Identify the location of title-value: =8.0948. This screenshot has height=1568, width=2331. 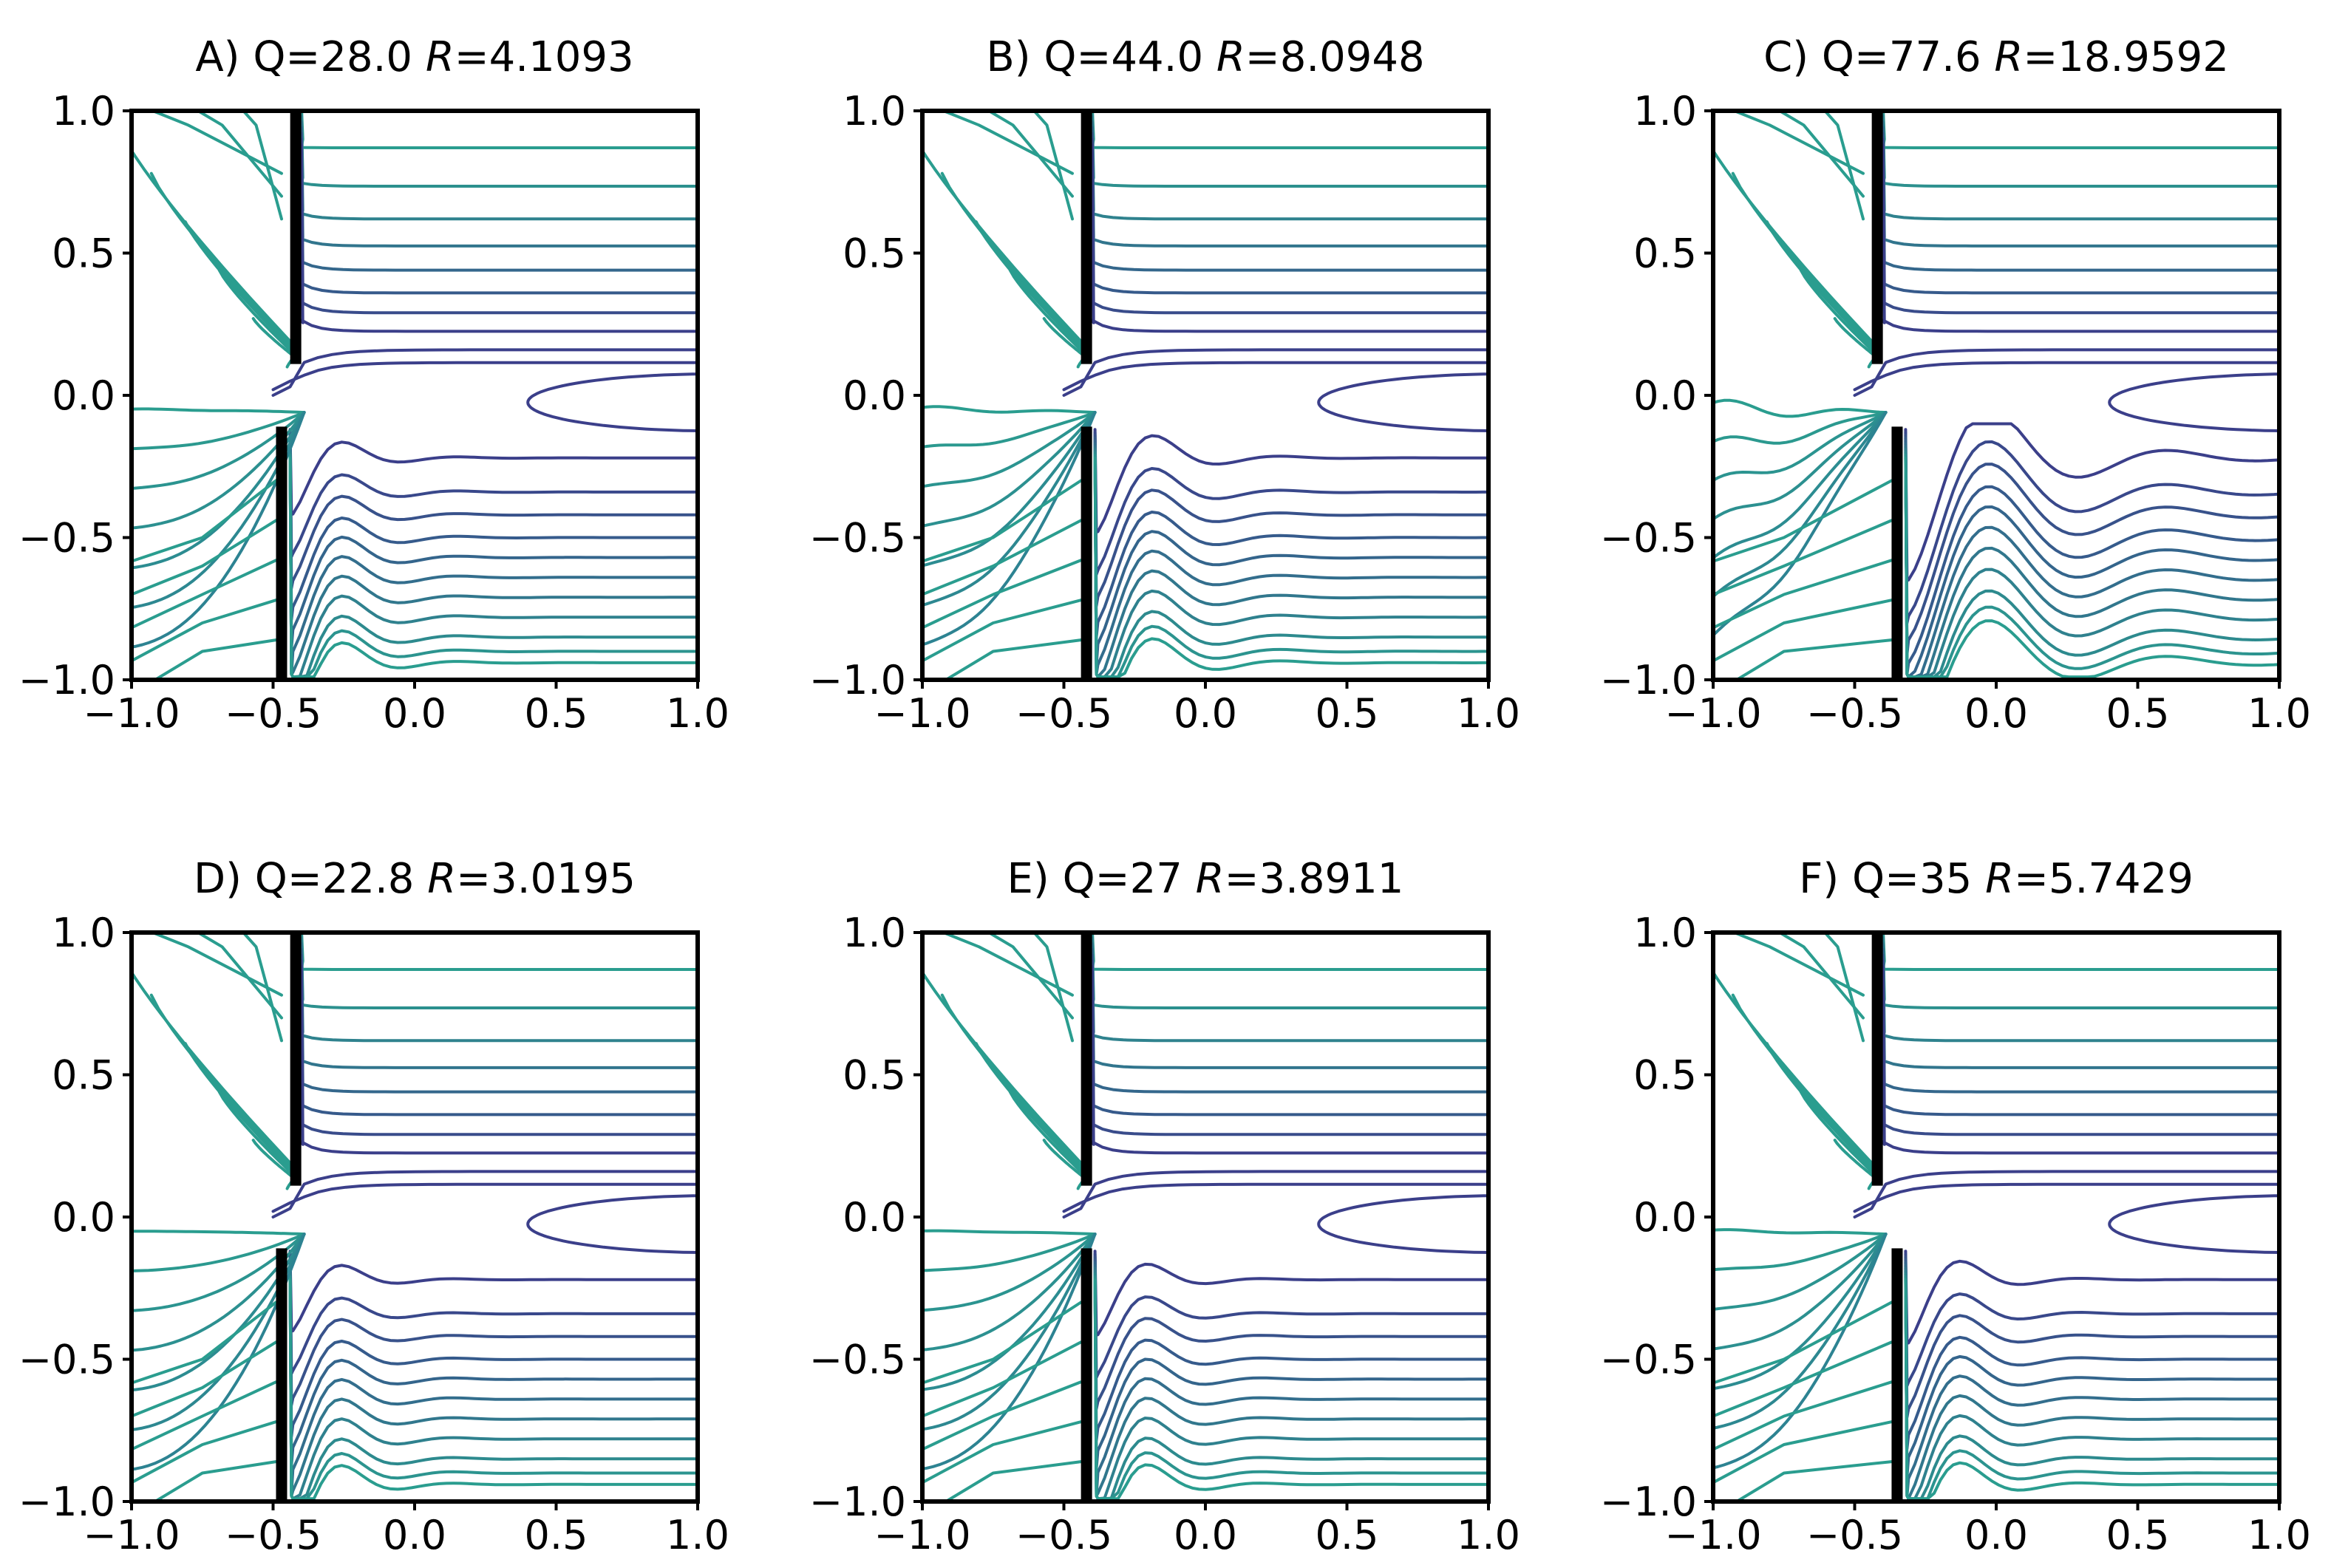
(1335, 57).